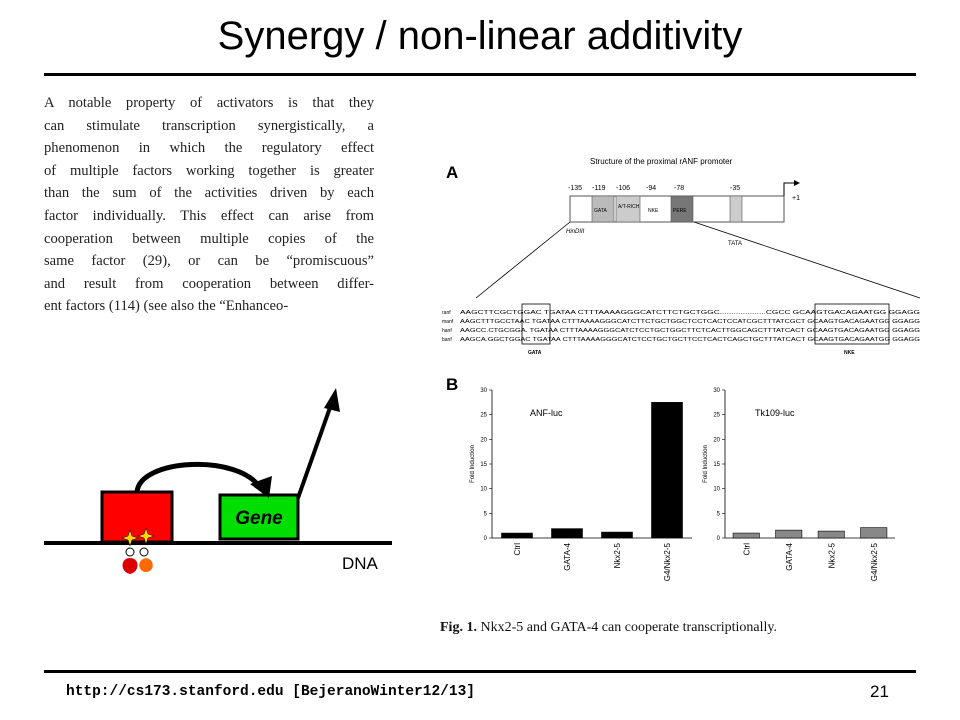  What do you see at coordinates (360, 563) in the screenshot?
I see `dna-label: DNA` at bounding box center [360, 563].